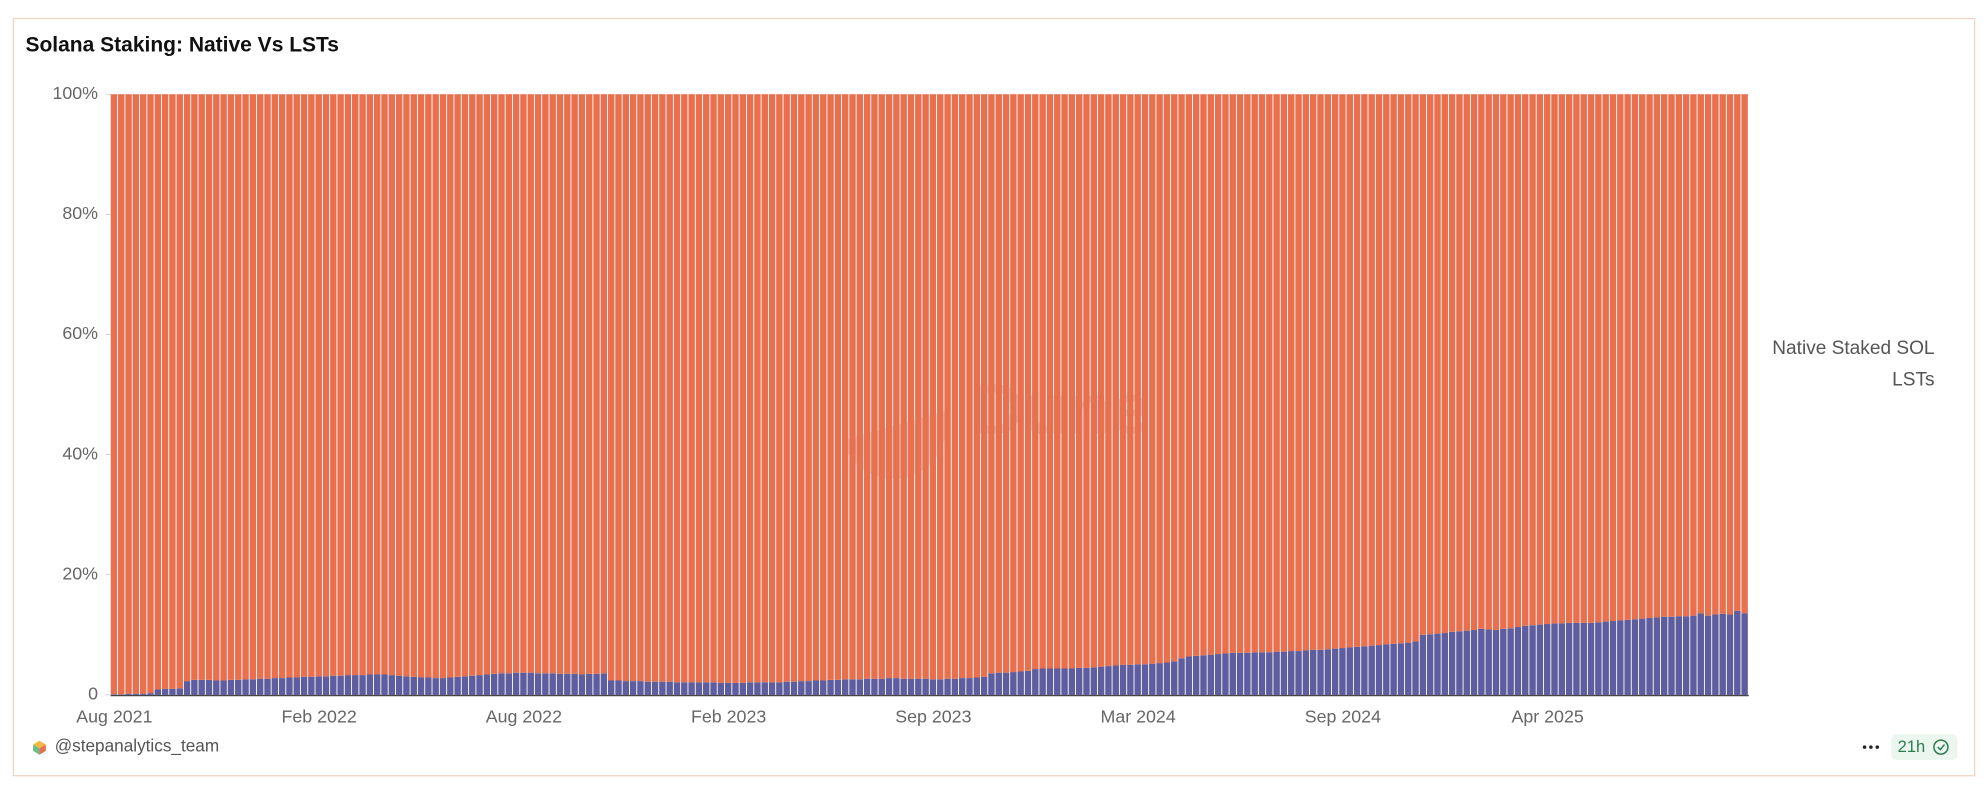 The image size is (1988, 790). Describe the element at coordinates (1913, 380) in the screenshot. I see `legend-label: LSTs` at that location.